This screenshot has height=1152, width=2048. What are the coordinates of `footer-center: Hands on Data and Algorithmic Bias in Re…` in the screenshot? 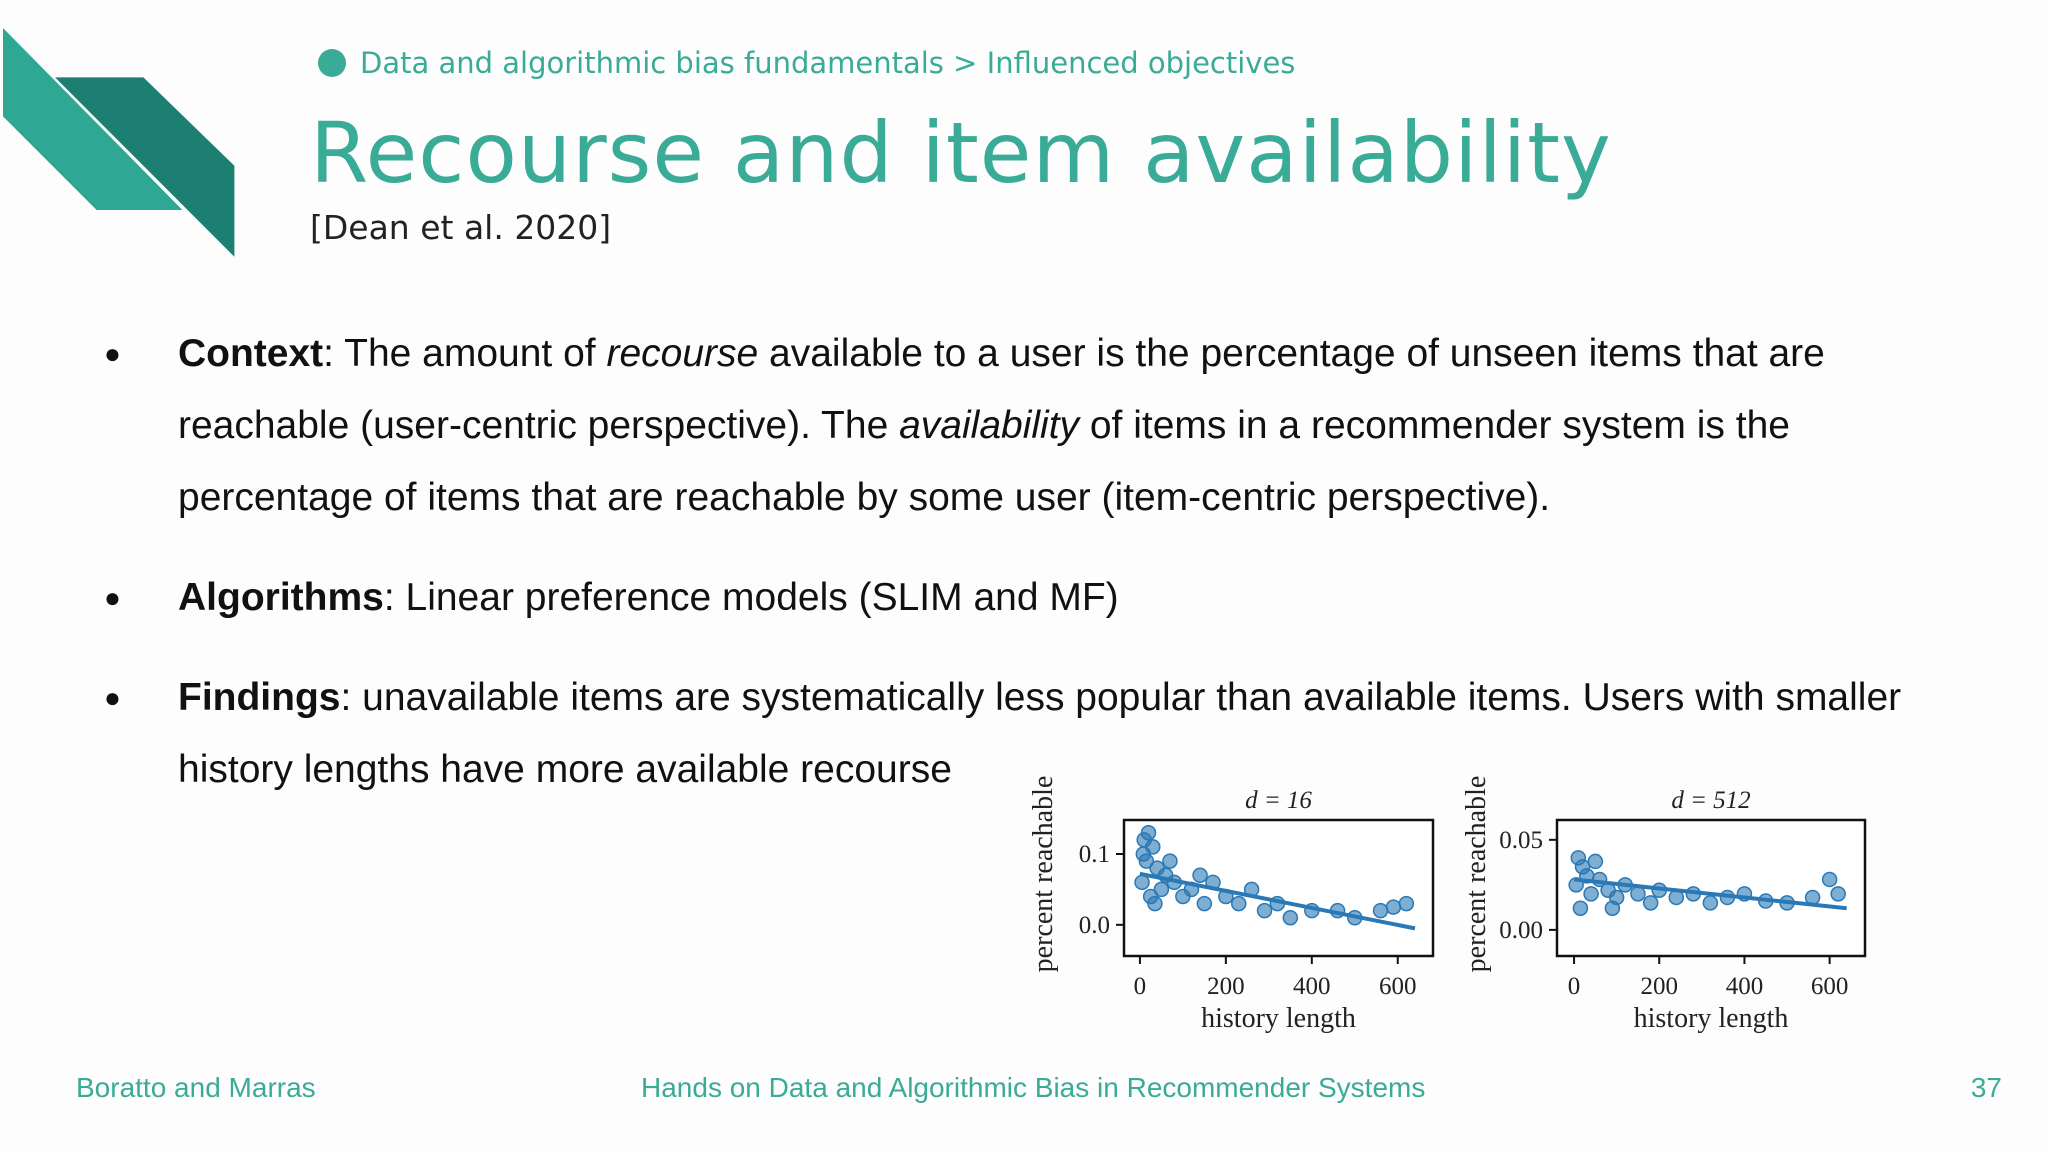 It's located at (1033, 1087).